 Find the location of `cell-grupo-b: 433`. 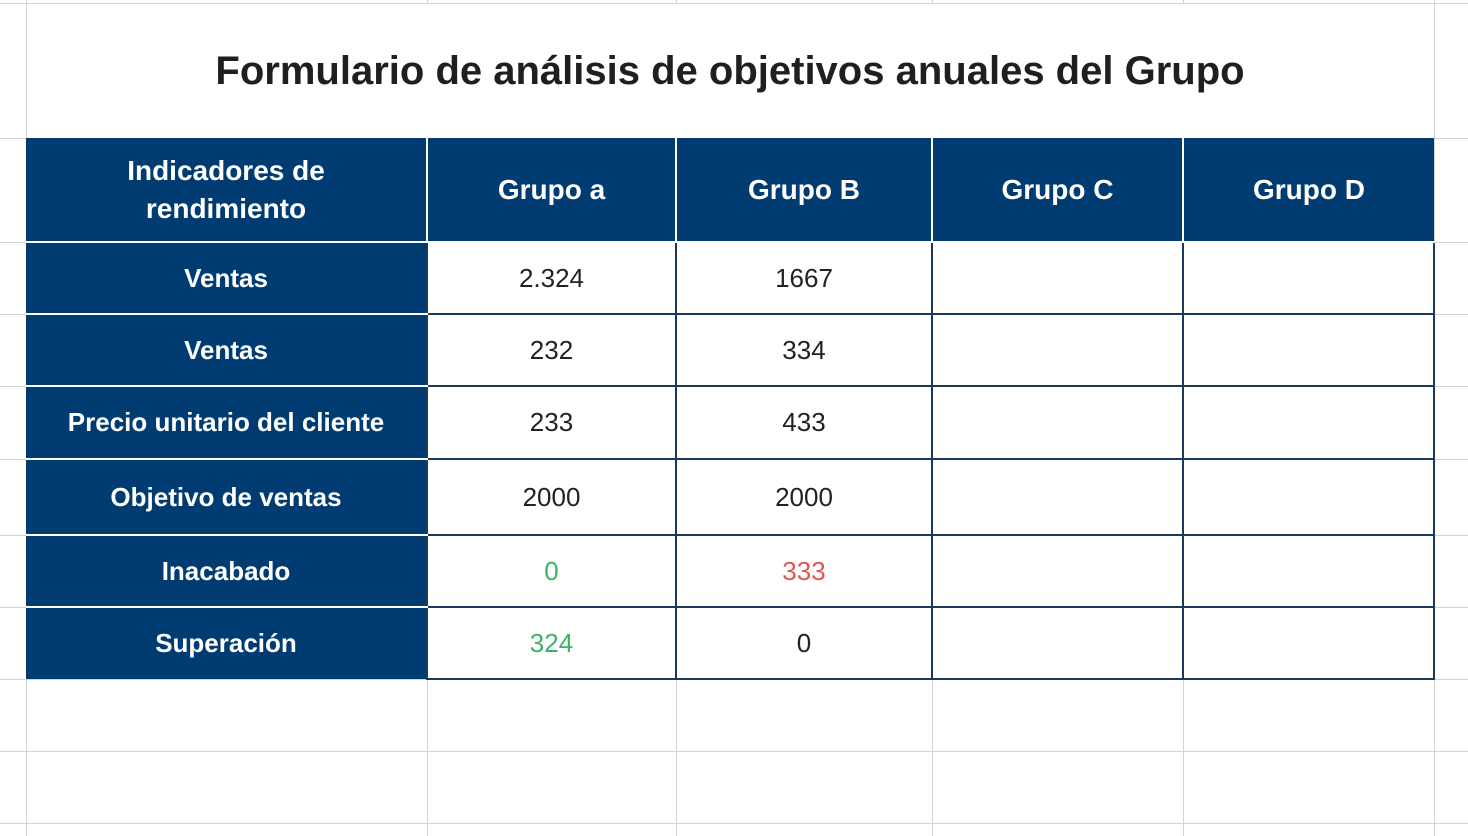

cell-grupo-b: 433 is located at coordinates (804, 422).